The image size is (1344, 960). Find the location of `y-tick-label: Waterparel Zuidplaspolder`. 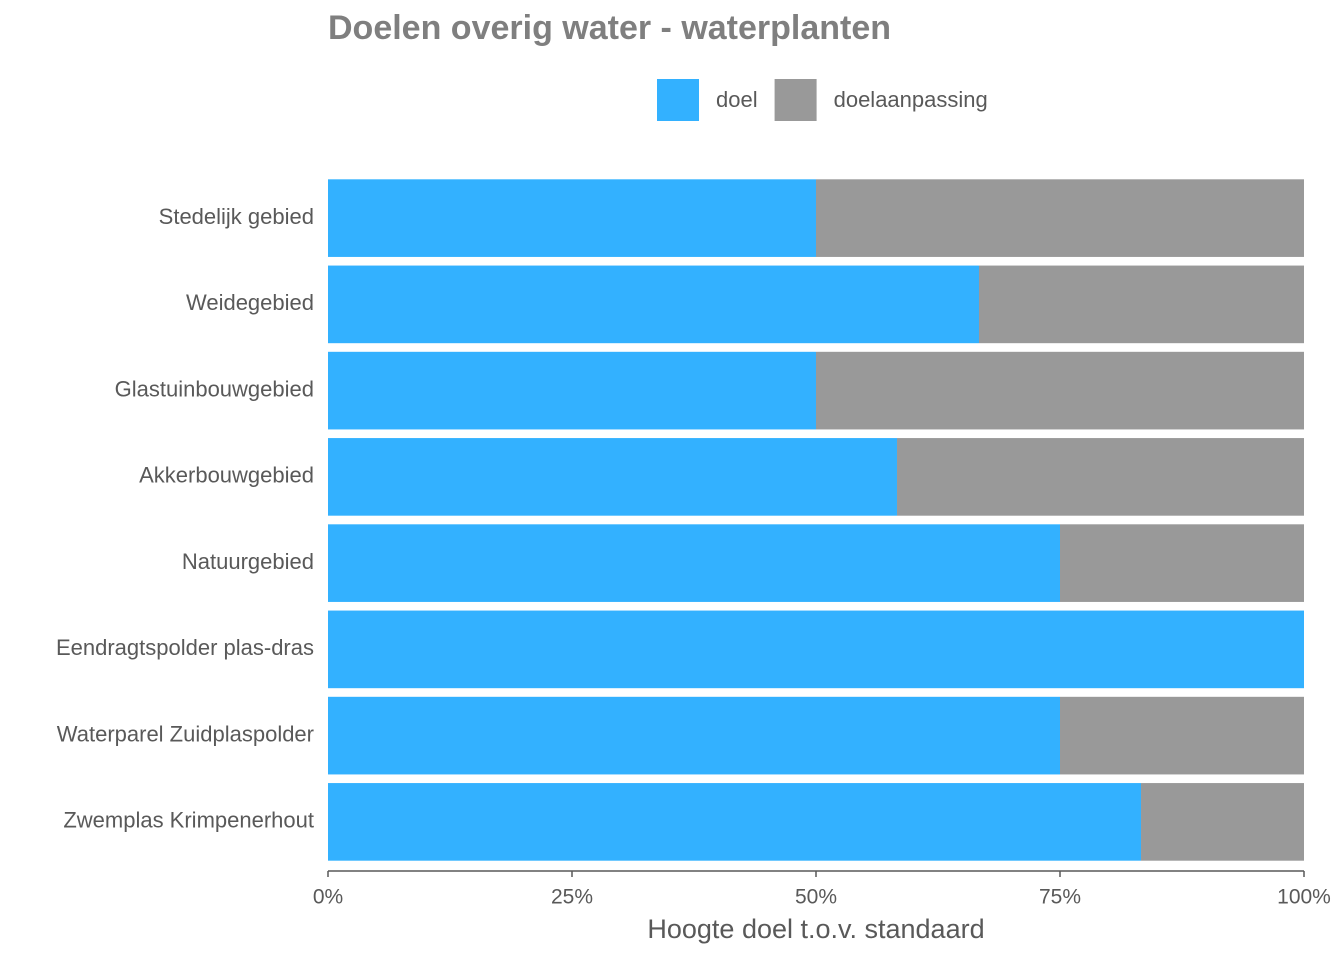

y-tick-label: Waterparel Zuidplaspolder is located at coordinates (185, 733).